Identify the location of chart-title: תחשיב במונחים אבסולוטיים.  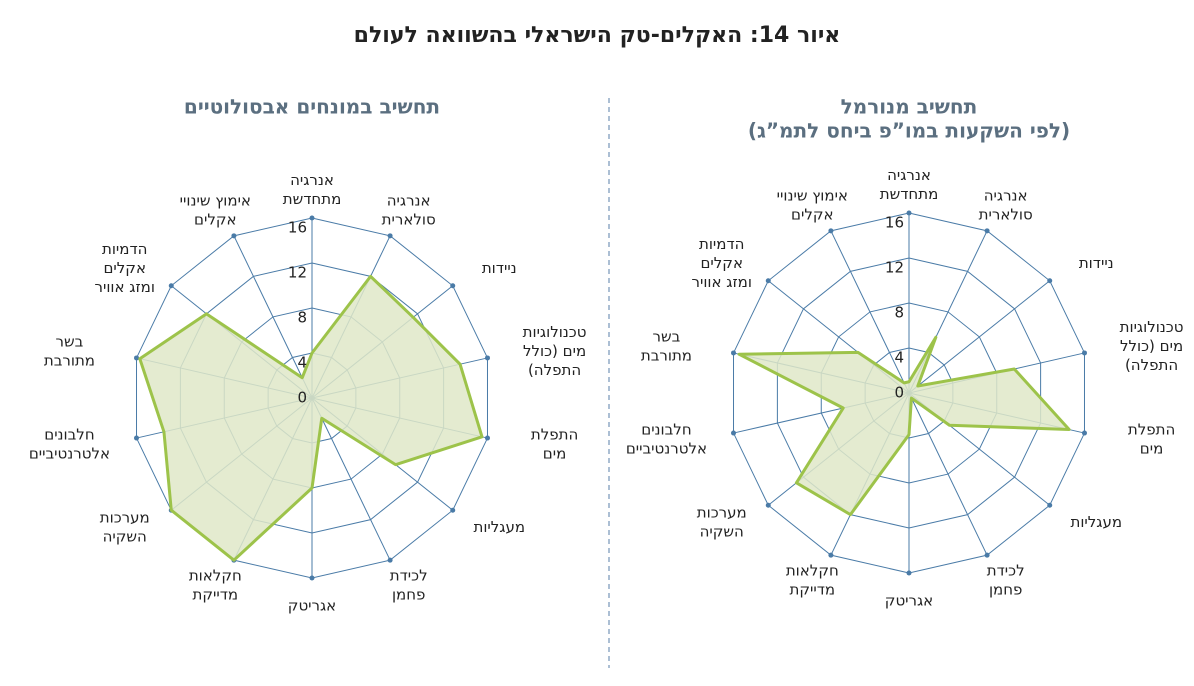
(312, 107).